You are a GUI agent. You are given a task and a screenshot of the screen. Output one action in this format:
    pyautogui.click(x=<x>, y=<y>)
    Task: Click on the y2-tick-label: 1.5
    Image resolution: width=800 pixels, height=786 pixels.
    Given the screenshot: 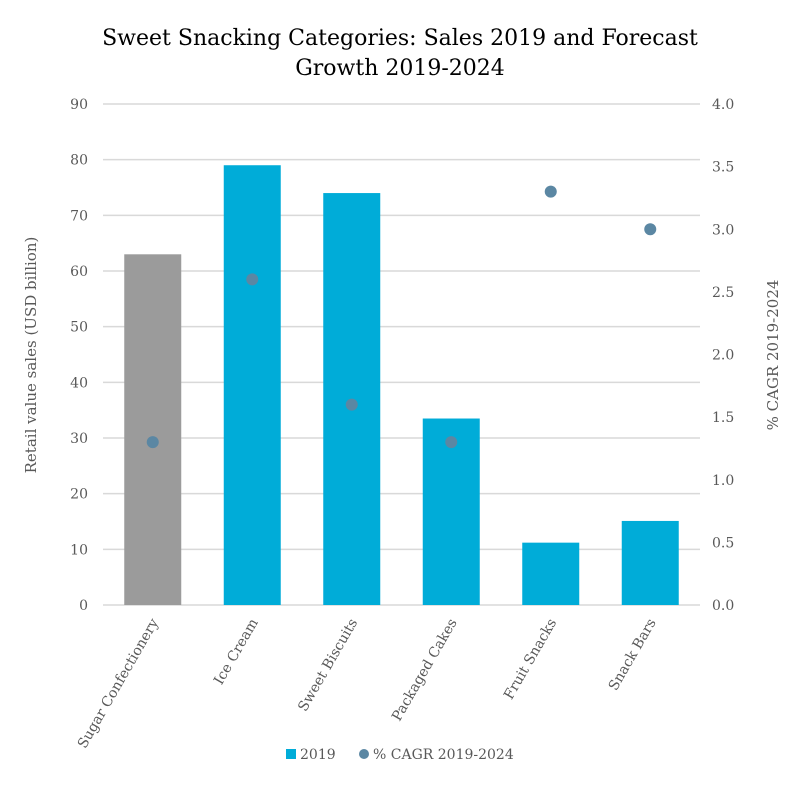 What is the action you would take?
    pyautogui.click(x=723, y=418)
    